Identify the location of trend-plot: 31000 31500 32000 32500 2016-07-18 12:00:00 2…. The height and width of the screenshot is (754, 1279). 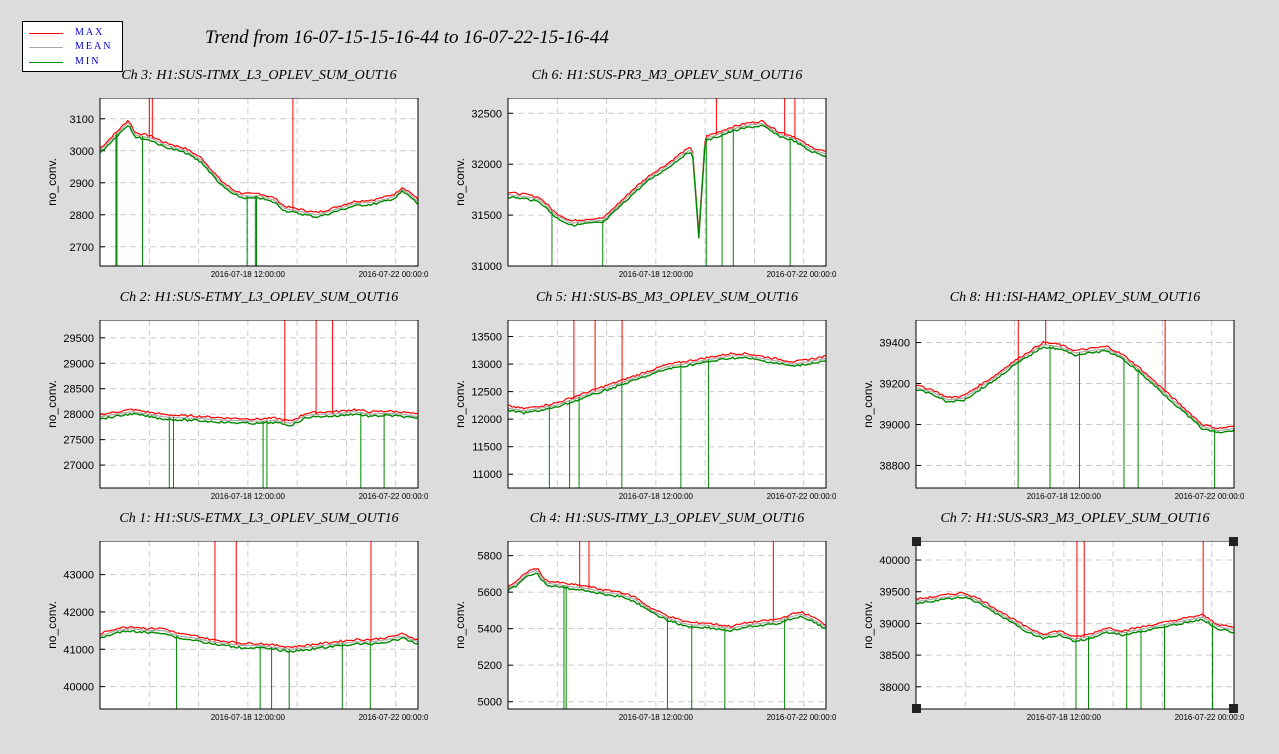
(644, 188).